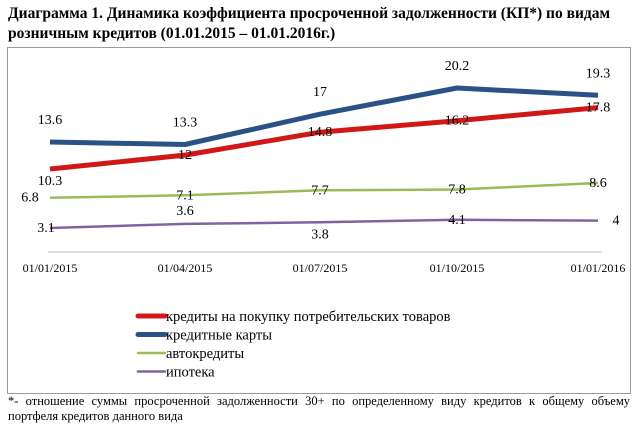 Image resolution: width=640 pixels, height=427 pixels. What do you see at coordinates (457, 121) in the screenshot?
I see `data-label: 16.2` at bounding box center [457, 121].